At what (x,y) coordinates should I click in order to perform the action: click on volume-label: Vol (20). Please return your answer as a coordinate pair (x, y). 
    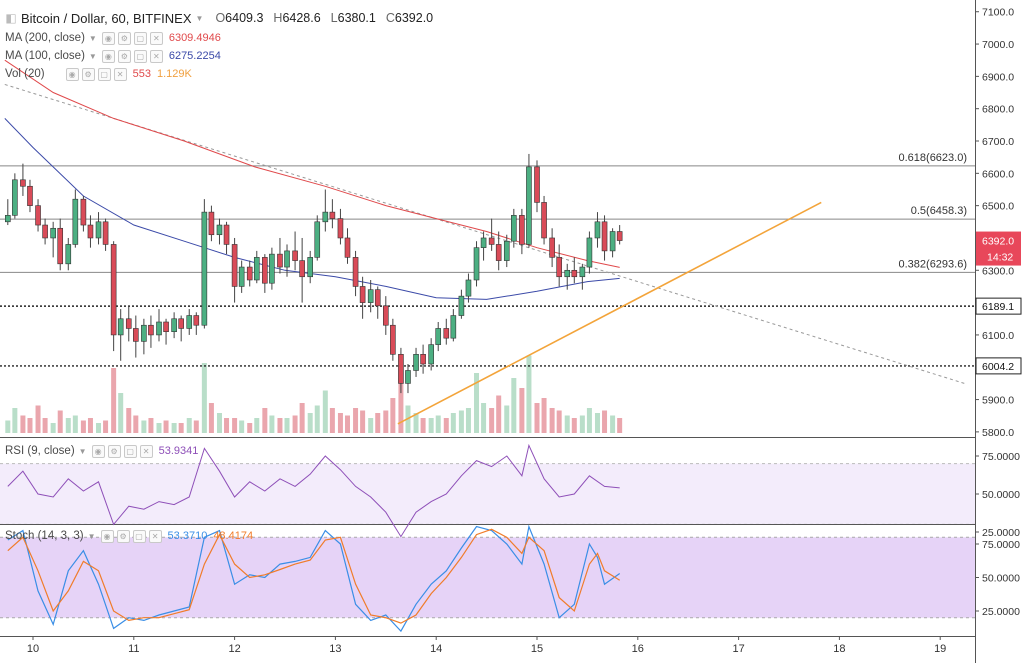
    Looking at the image, I should click on (25, 74).